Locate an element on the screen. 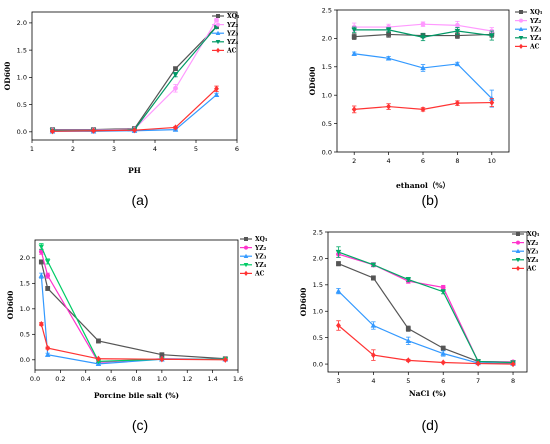 Image resolution: width=550 pixels, height=444 pixels. plot-frame is located at coordinates (134, 76).